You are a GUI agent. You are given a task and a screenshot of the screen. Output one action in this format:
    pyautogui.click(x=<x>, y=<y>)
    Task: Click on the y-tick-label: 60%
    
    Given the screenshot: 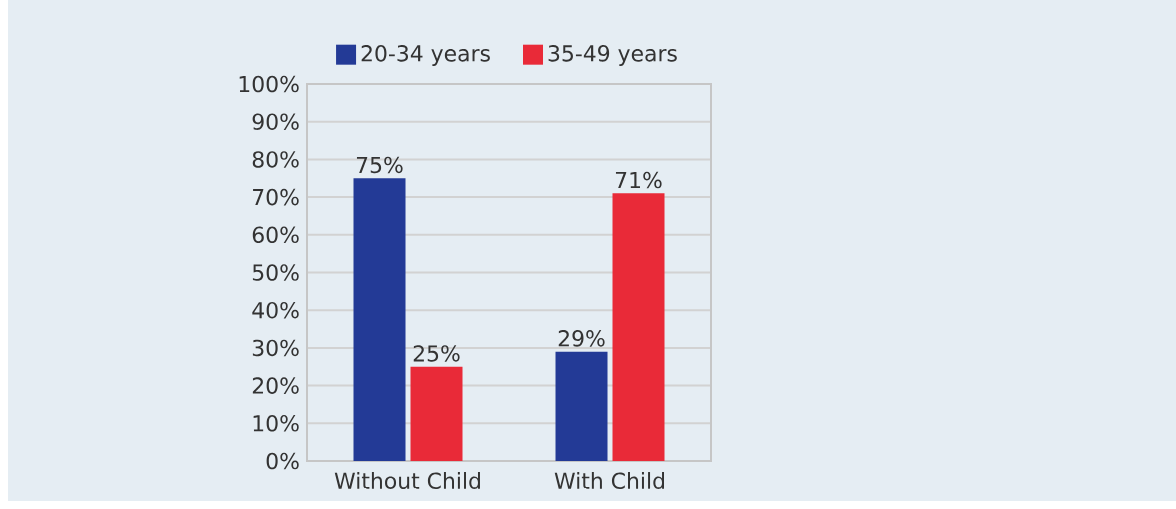 What is the action you would take?
    pyautogui.click(x=275, y=235)
    